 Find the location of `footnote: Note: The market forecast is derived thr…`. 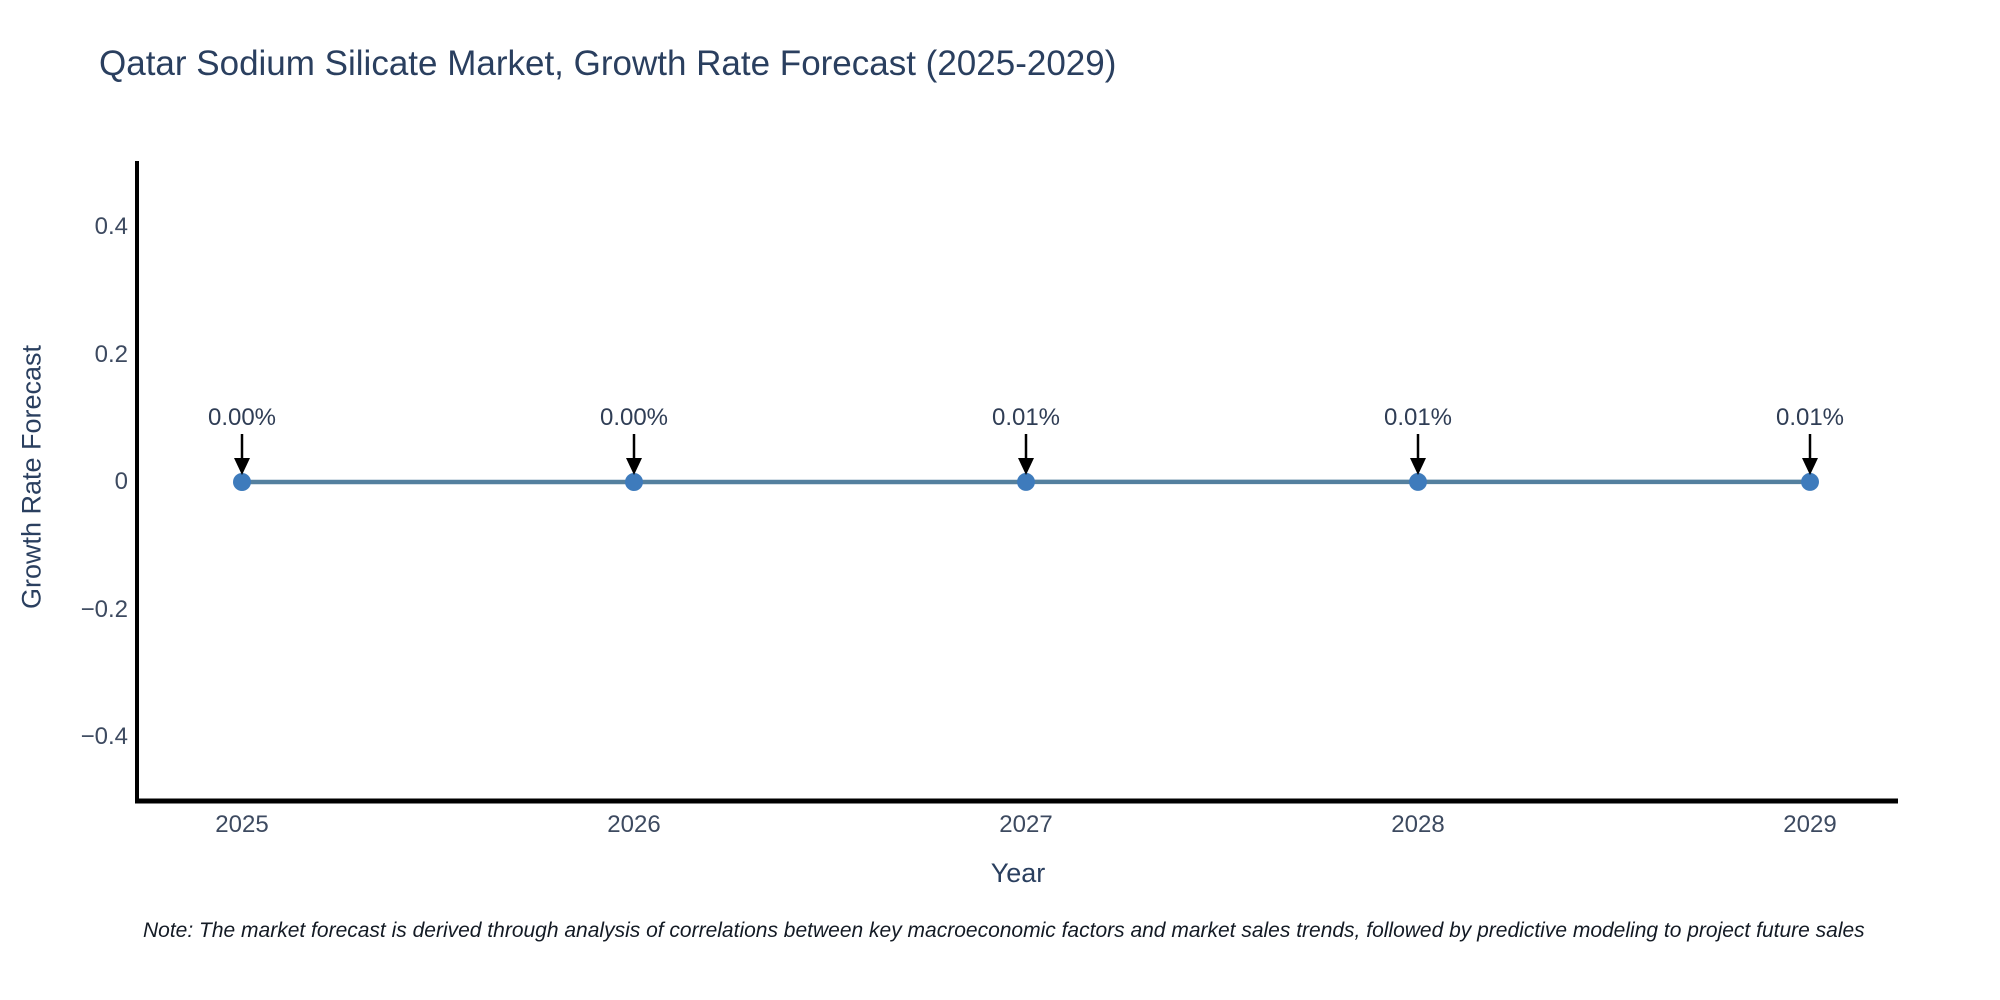

footnote: Note: The market forecast is derived thr… is located at coordinates (1004, 930).